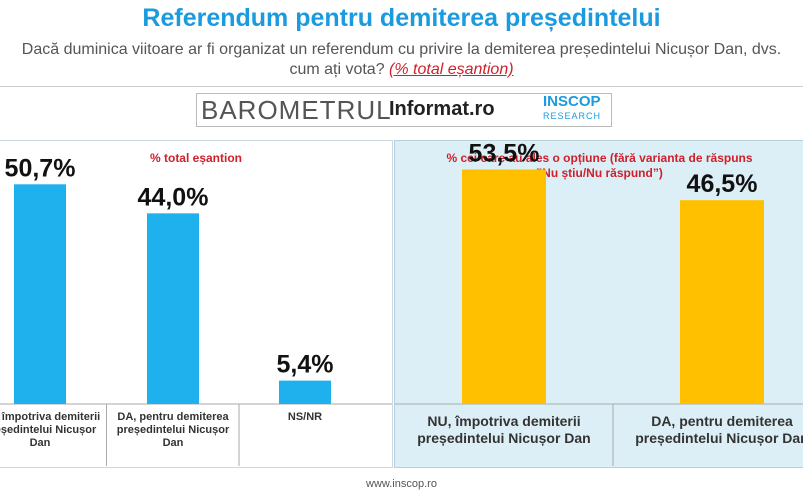  What do you see at coordinates (504, 154) in the screenshot?
I see `value-label-0: 53,5%` at bounding box center [504, 154].